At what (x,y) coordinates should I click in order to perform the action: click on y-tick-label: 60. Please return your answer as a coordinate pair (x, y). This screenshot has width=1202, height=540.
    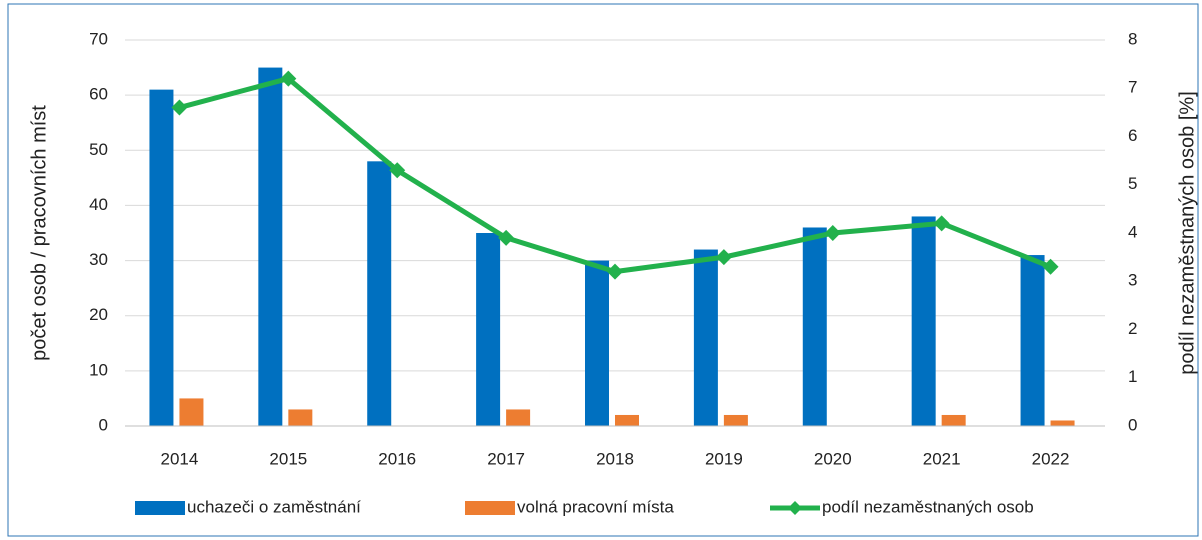
    Looking at the image, I should click on (98, 94).